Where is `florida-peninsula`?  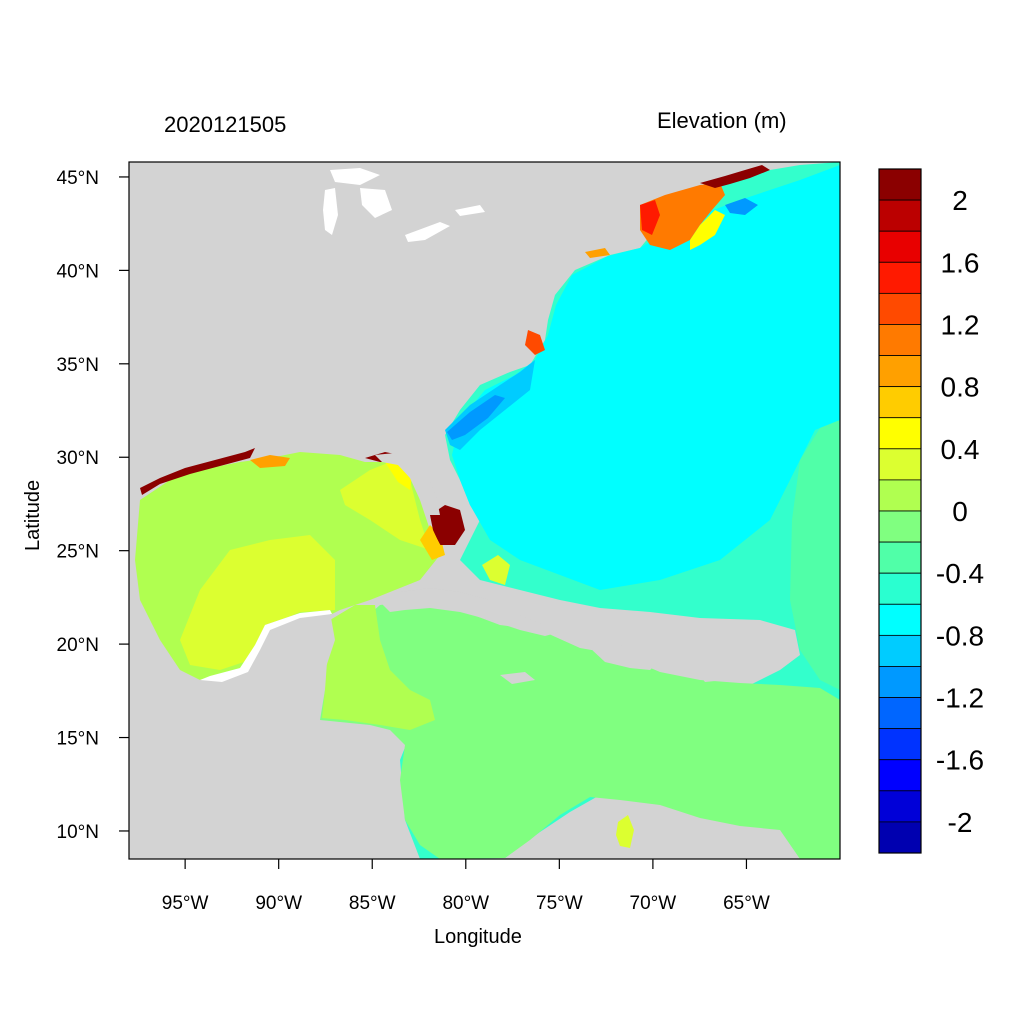
florida-peninsula is located at coordinates (407, 483).